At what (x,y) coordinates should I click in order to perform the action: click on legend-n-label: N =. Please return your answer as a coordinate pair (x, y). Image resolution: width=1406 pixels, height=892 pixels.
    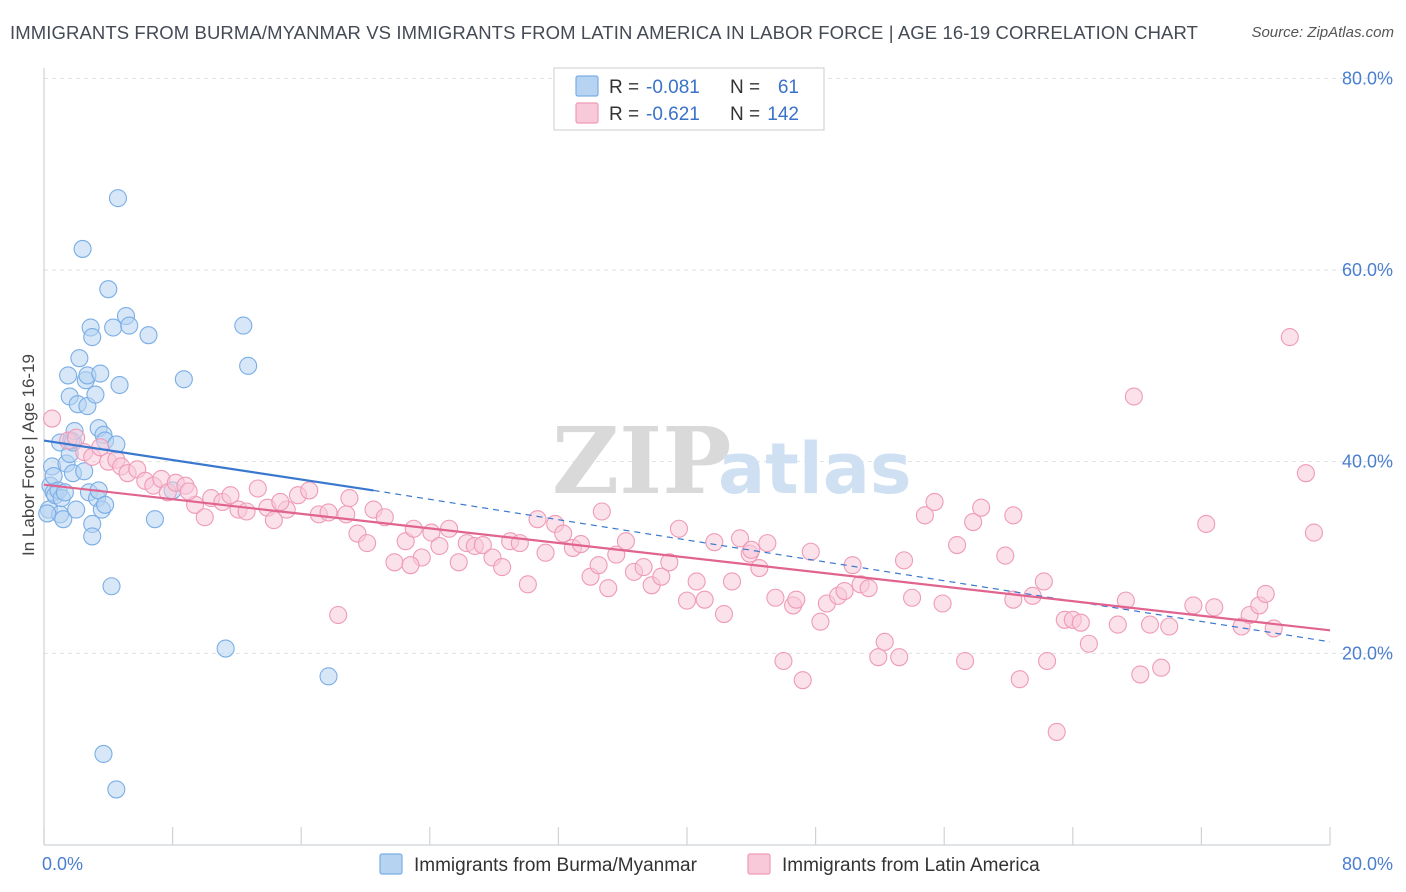
    Looking at the image, I should click on (745, 114).